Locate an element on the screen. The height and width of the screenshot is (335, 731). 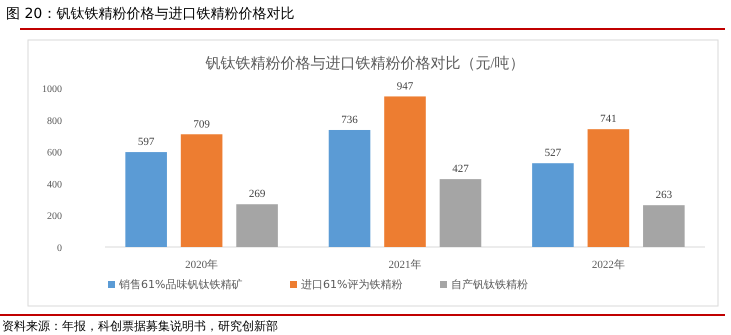
y-tick-label: 600 is located at coordinates (54, 153).